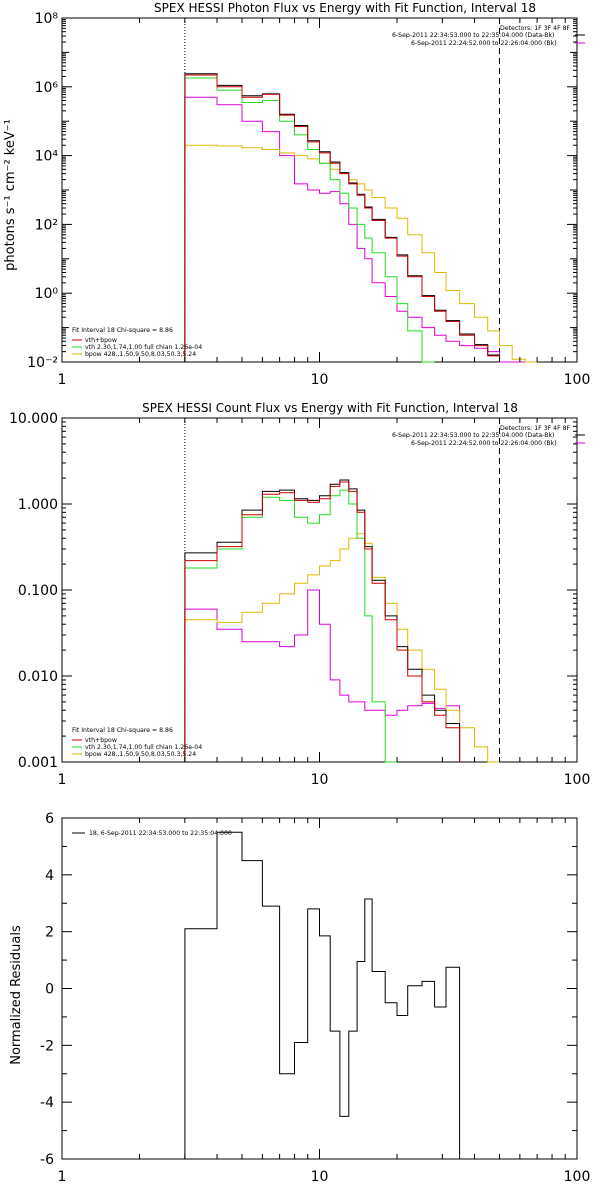 The width and height of the screenshot is (600, 1200). Describe the element at coordinates (101, 340) in the screenshot. I see `photon-fit-total: vth+bpow` at that location.